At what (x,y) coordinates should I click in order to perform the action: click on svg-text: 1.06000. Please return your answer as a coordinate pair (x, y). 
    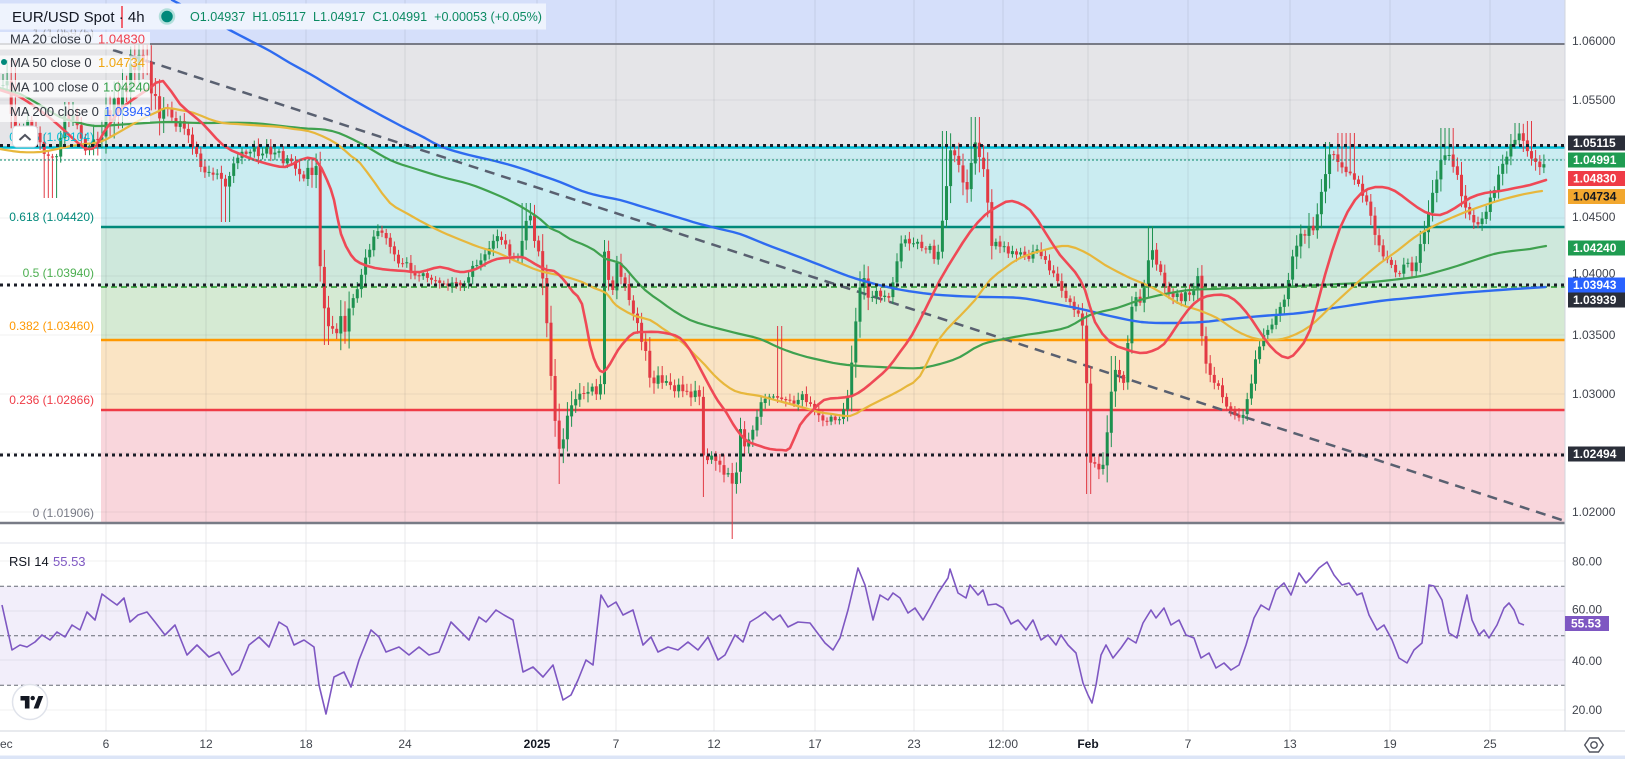
    Looking at the image, I should click on (1594, 41).